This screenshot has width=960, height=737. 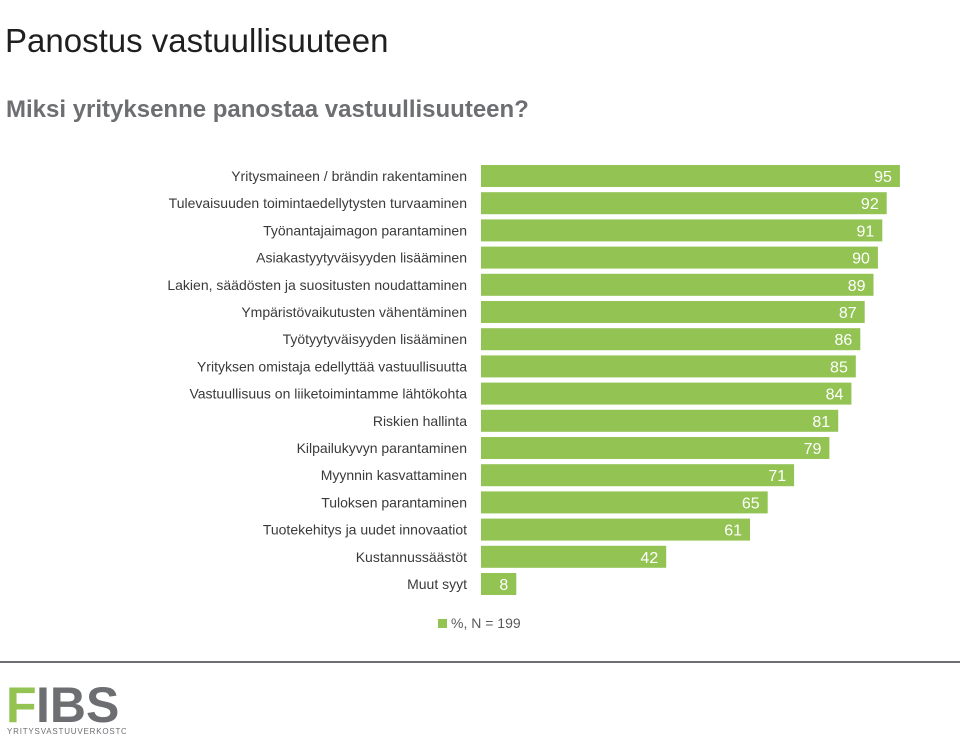 I want to click on data-label: 84, so click(x=835, y=395).